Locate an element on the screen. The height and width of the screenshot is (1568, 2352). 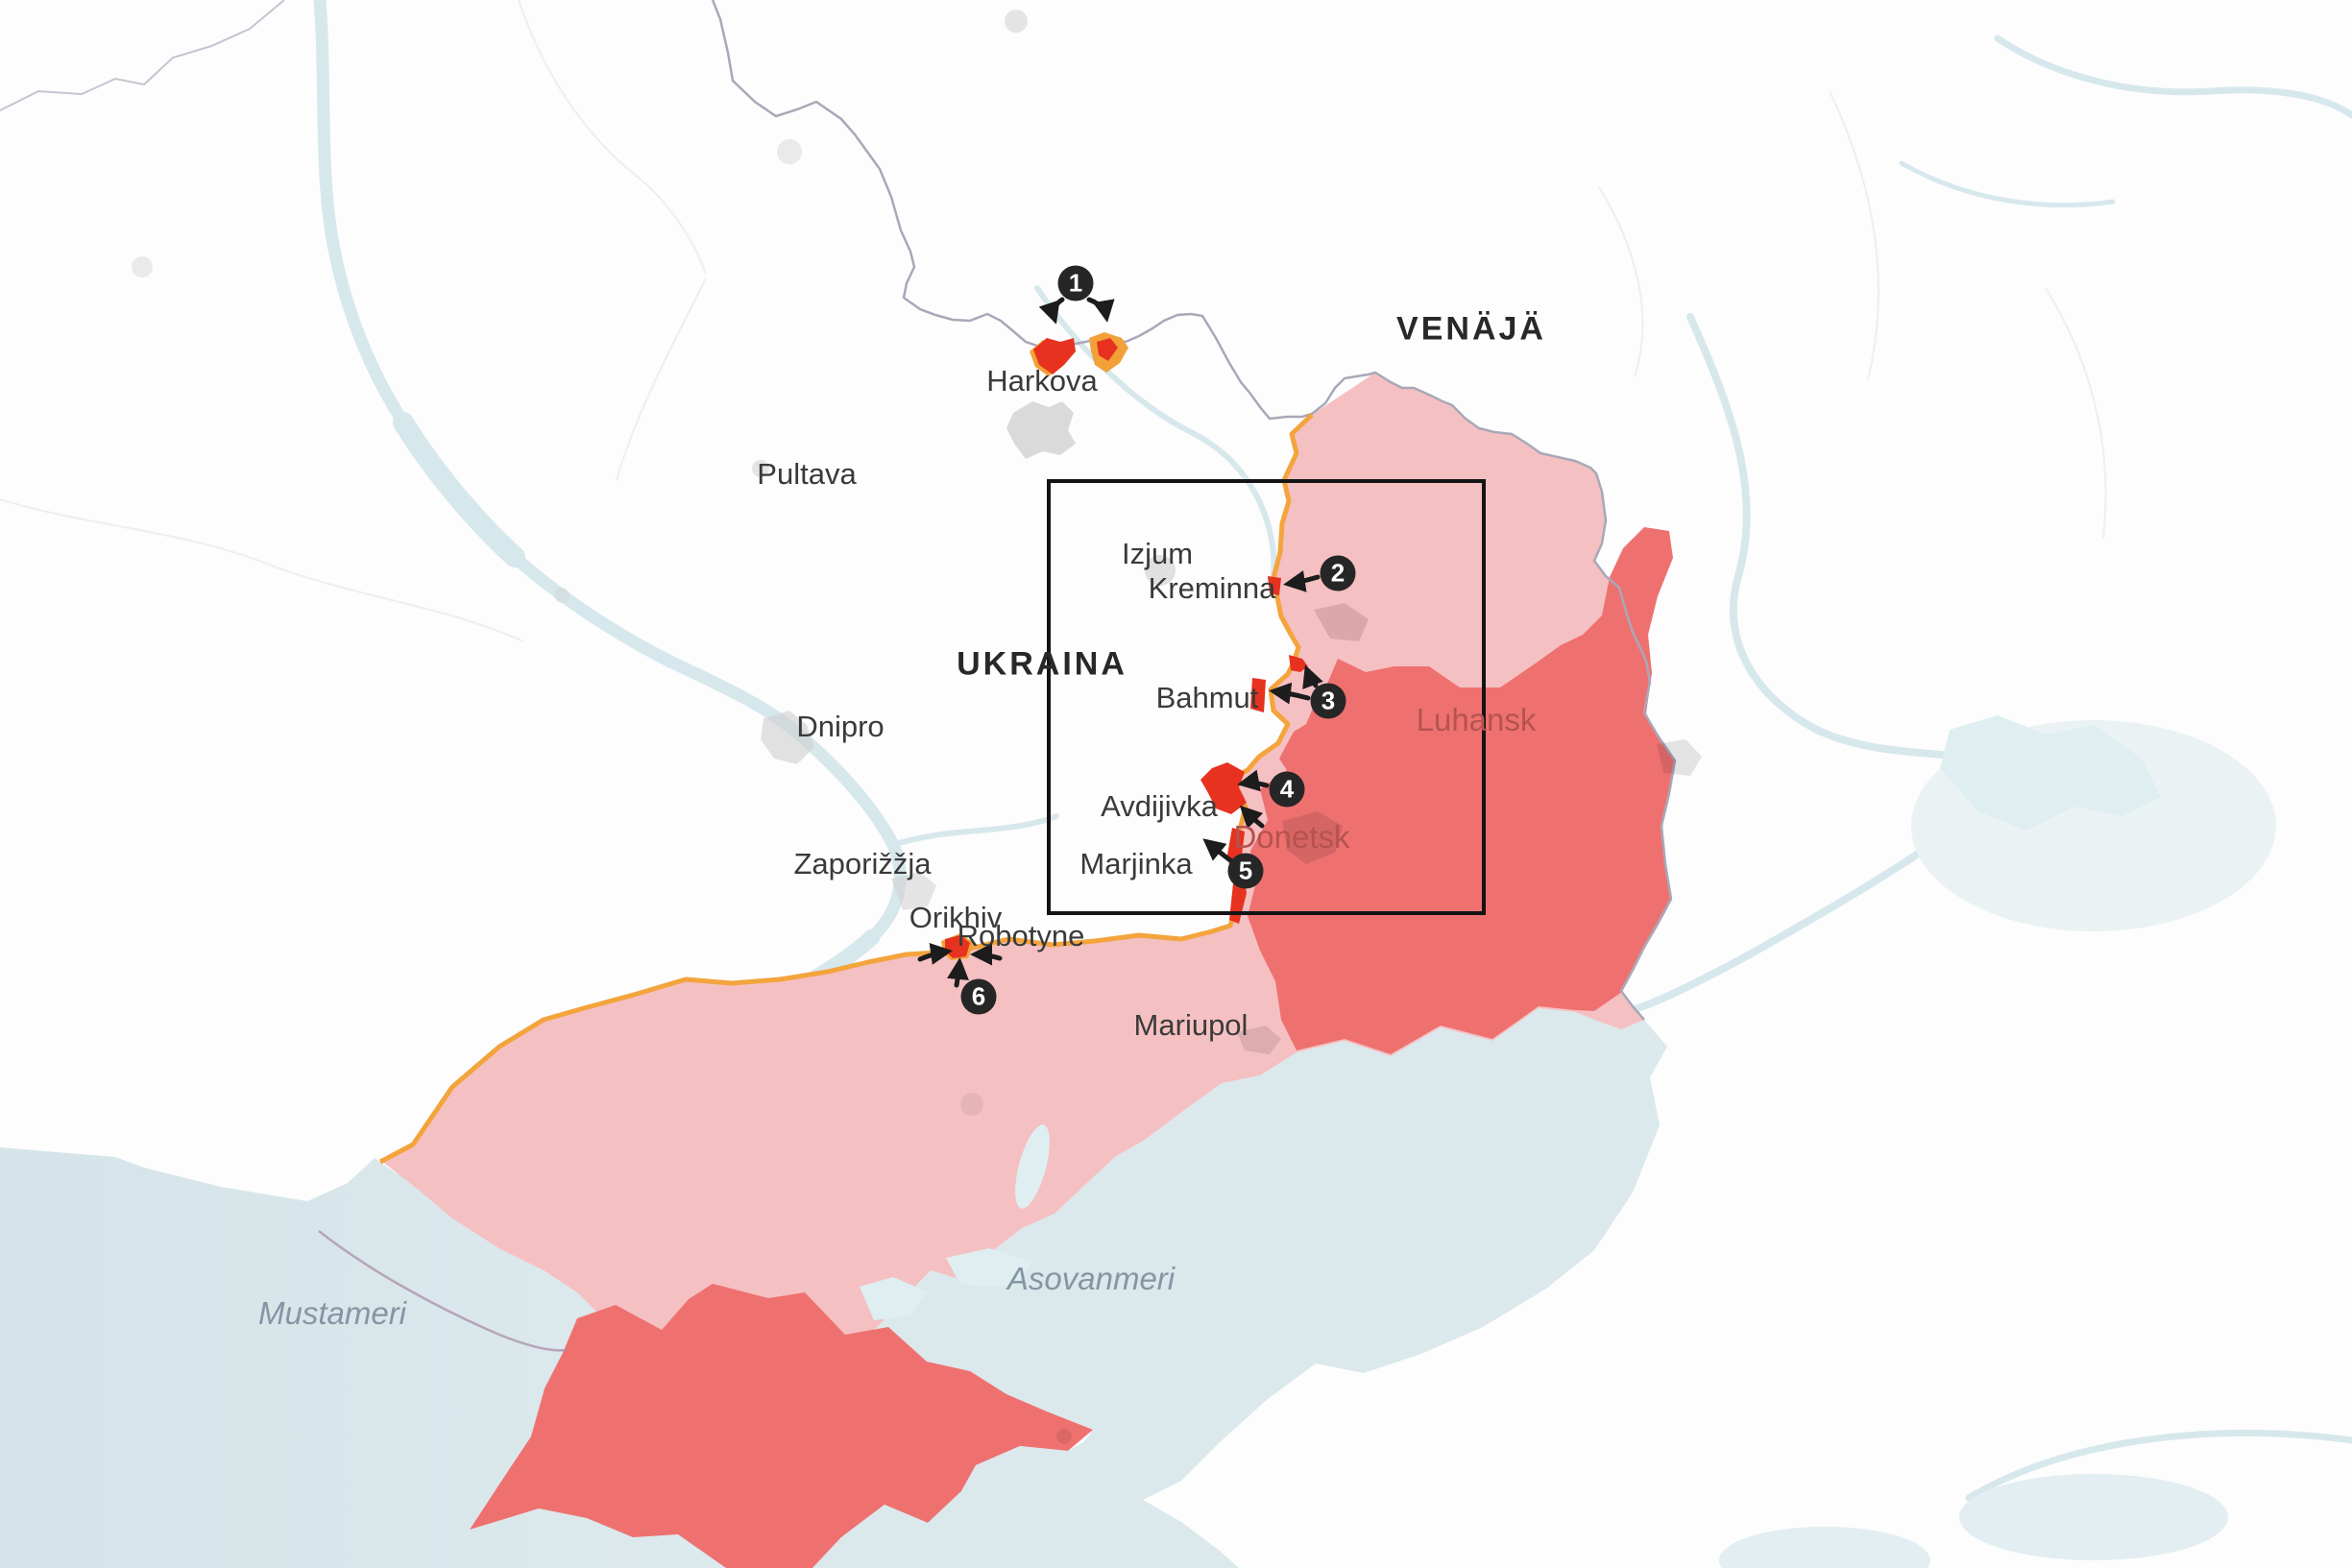
arrow-donetsk-city is located at coordinates (1252, 817).